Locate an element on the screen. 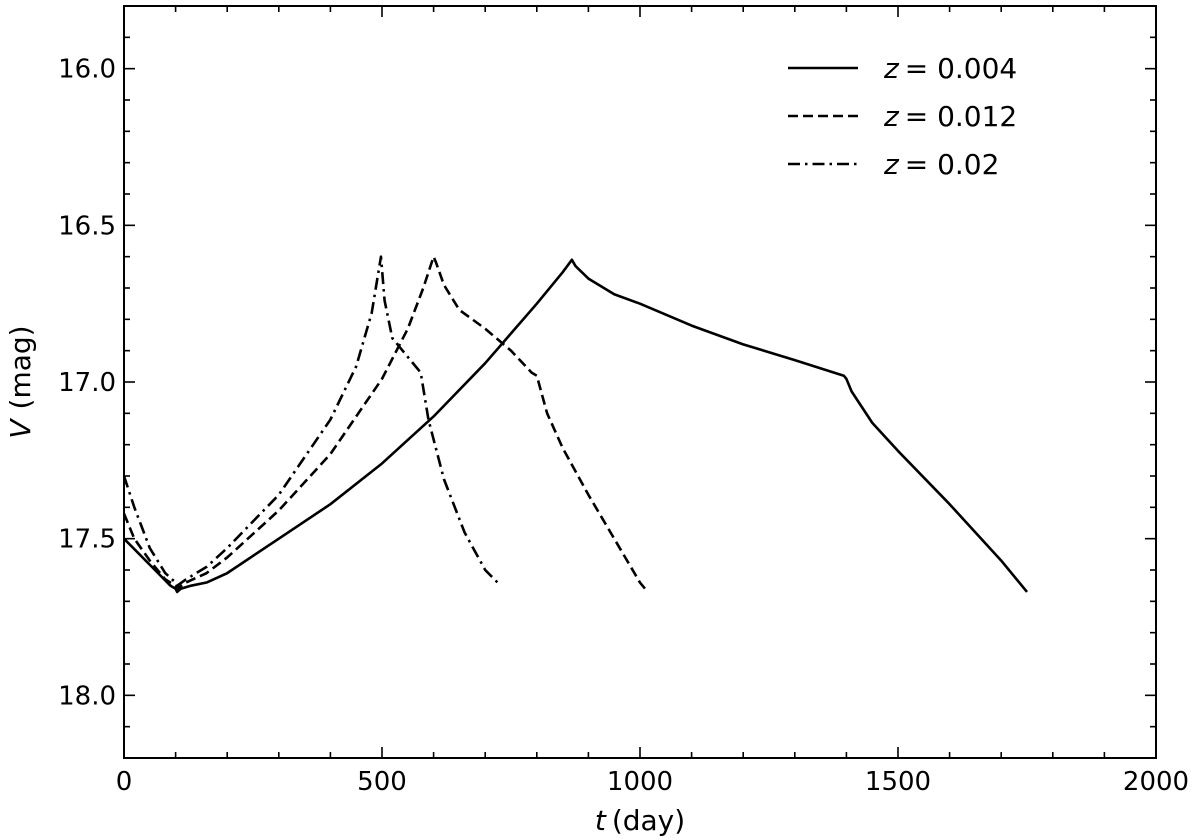 This screenshot has height=840, width=1200. x-tick-label: 2000 is located at coordinates (1156, 782).